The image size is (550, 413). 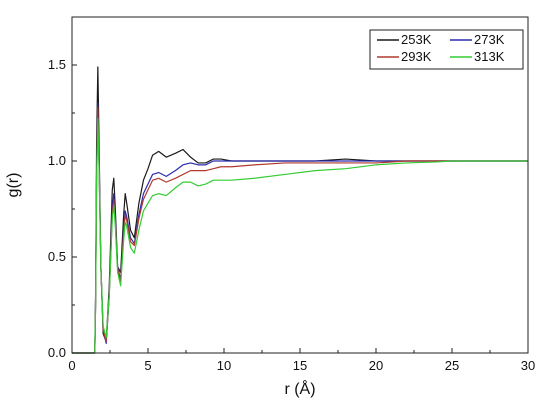 I want to click on x-axis-title: r (Å), so click(x=299, y=388).